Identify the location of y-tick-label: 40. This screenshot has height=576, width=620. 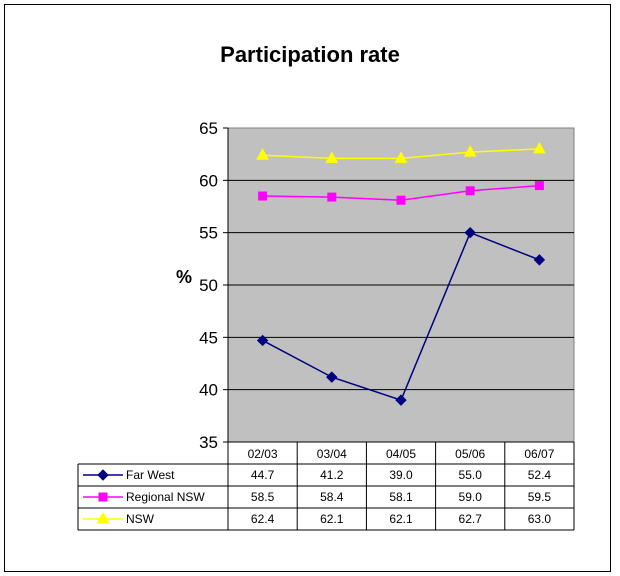
(208, 390).